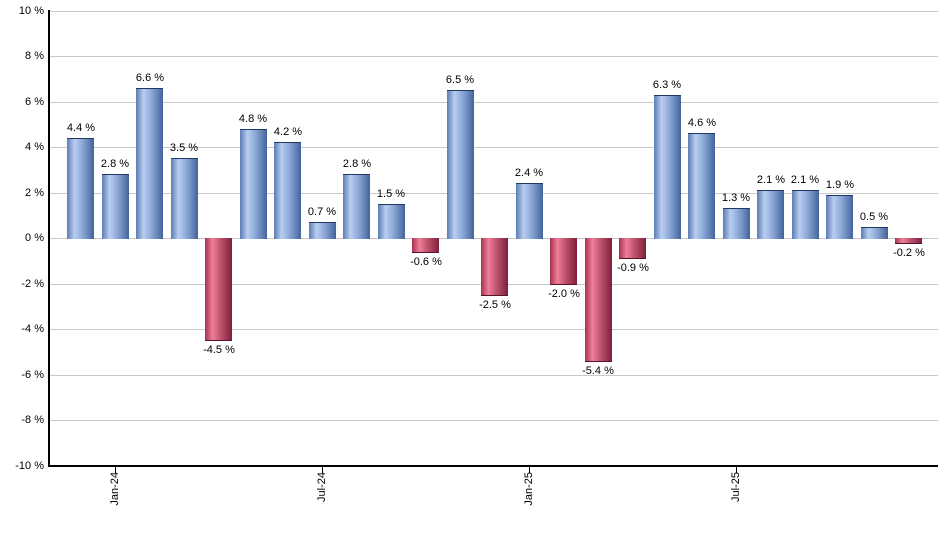  Describe the element at coordinates (874, 217) in the screenshot. I see `bar-value-label: 0.5 %` at that location.